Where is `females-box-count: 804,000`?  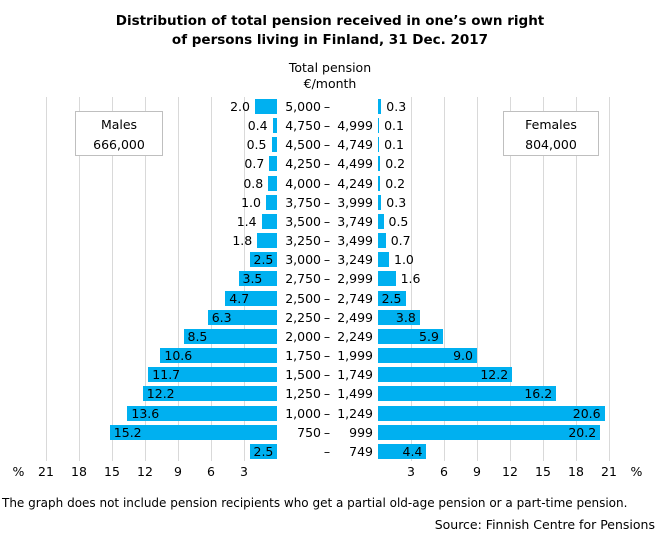 females-box-count: 804,000 is located at coordinates (551, 144).